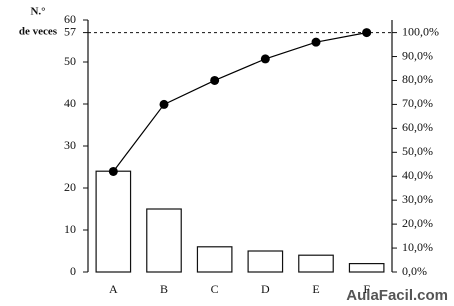 Image resolution: width=454 pixels, height=306 pixels. Describe the element at coordinates (417, 223) in the screenshot. I see `y2-tick-label: 20,0%` at that location.